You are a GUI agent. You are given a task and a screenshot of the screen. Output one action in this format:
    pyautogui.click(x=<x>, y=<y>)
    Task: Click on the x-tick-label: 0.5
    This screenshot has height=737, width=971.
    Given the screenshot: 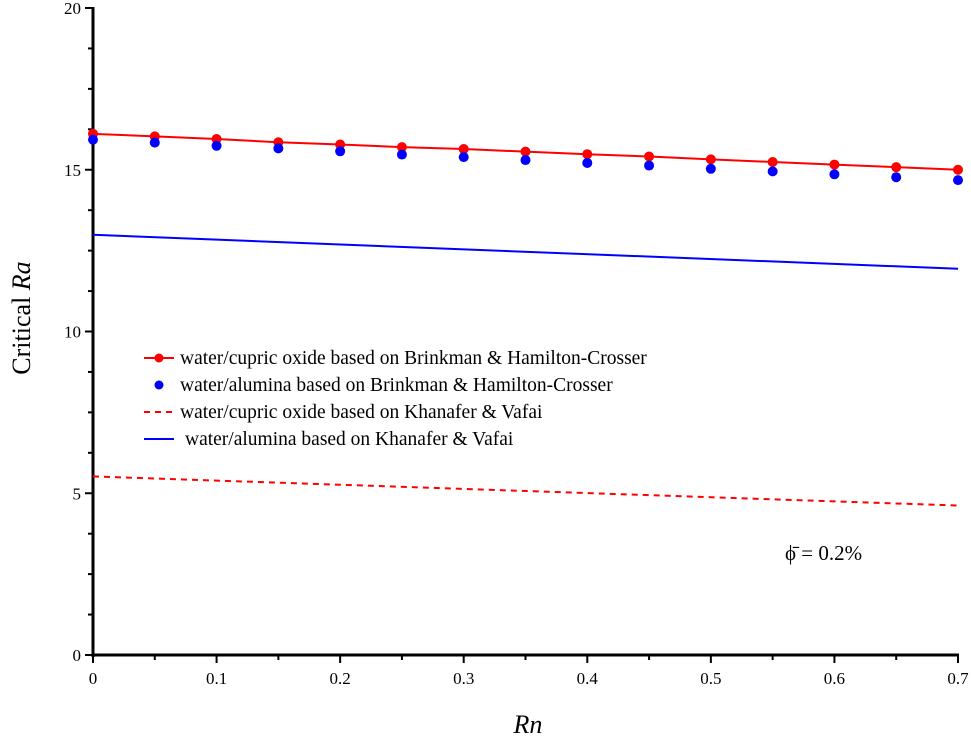 What is the action you would take?
    pyautogui.click(x=710, y=678)
    